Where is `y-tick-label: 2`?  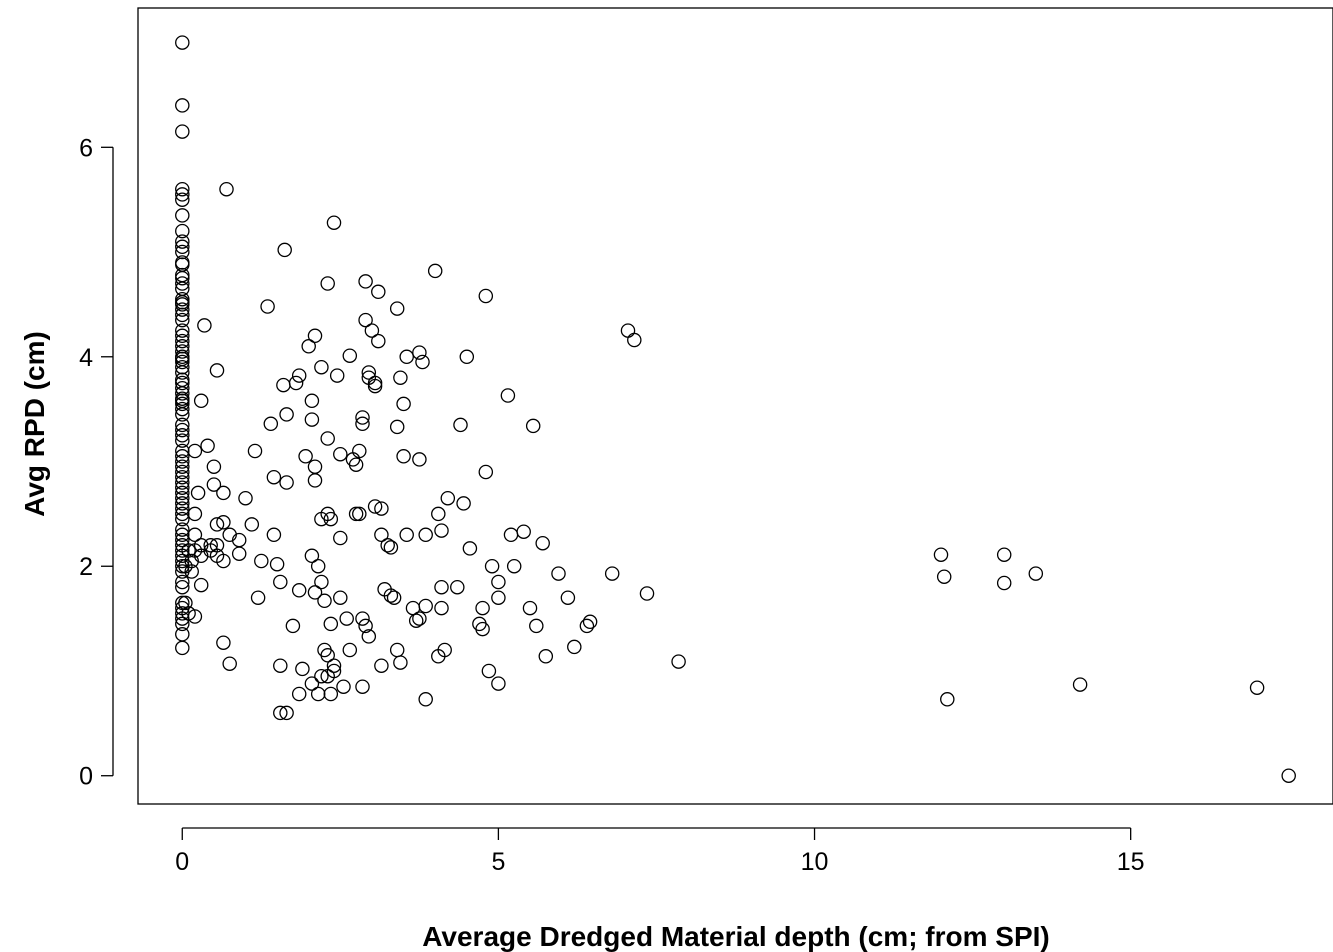
y-tick-label: 2 is located at coordinates (86, 567).